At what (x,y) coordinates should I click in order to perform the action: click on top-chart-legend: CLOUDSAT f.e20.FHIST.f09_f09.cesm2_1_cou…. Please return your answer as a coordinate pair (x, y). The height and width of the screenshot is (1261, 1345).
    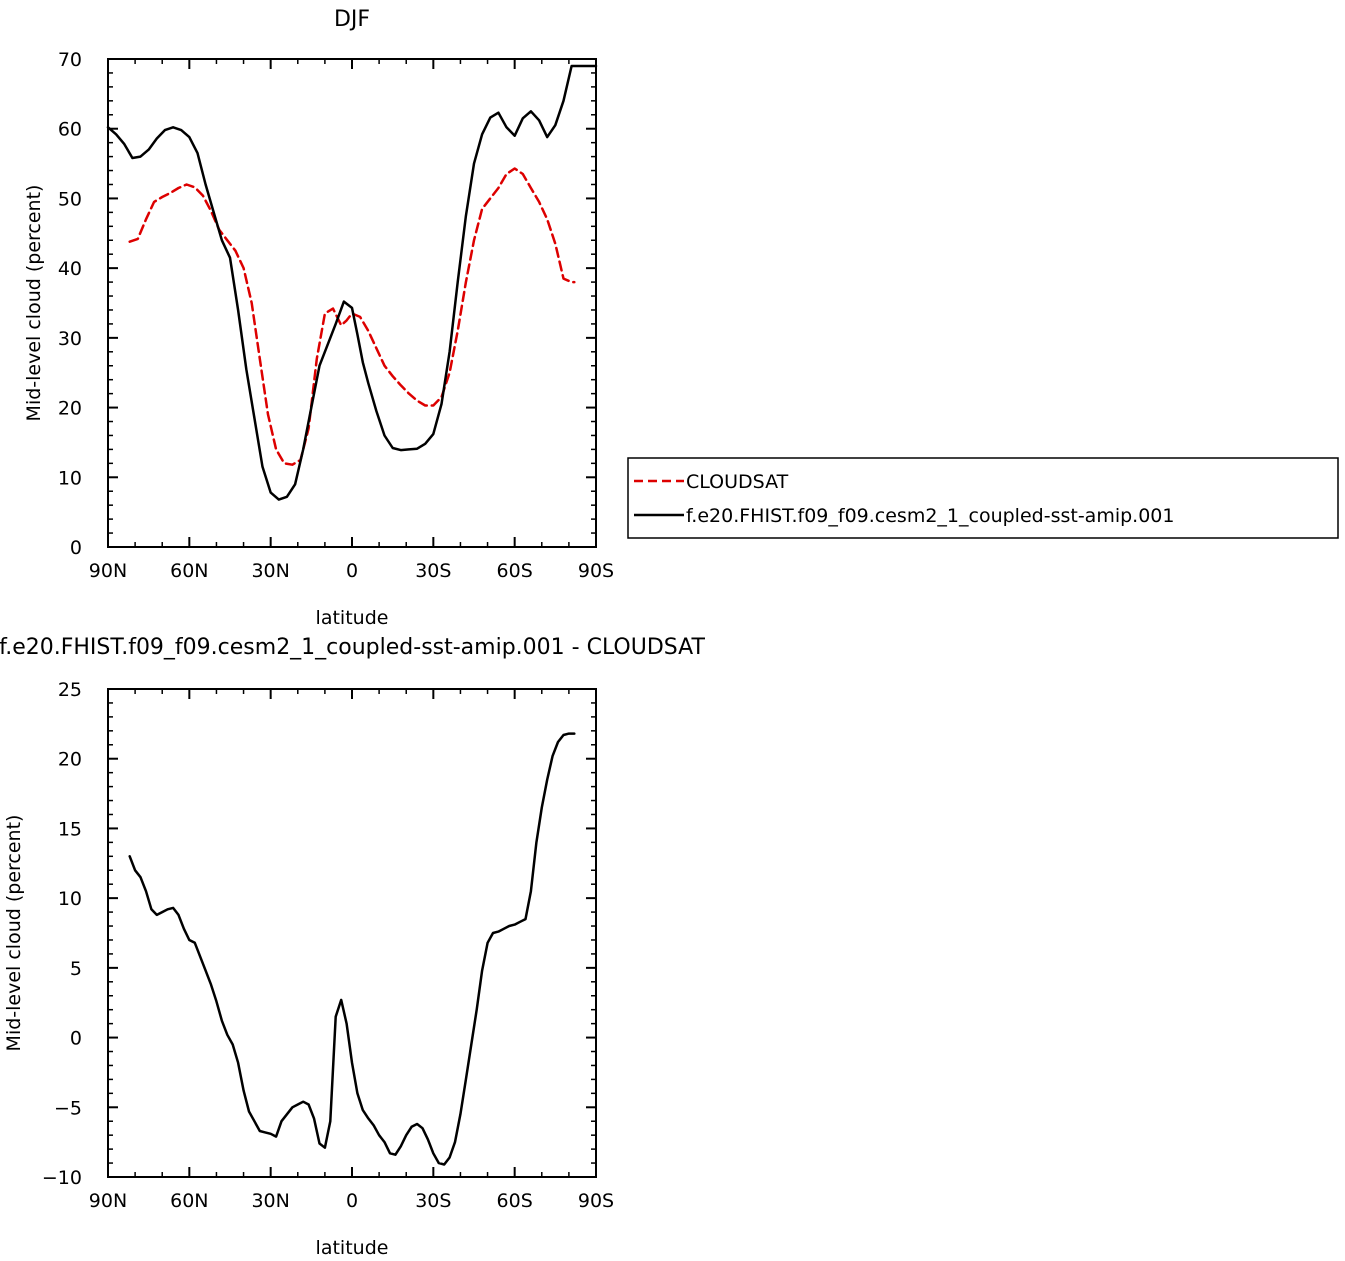
    Looking at the image, I should click on (983, 498).